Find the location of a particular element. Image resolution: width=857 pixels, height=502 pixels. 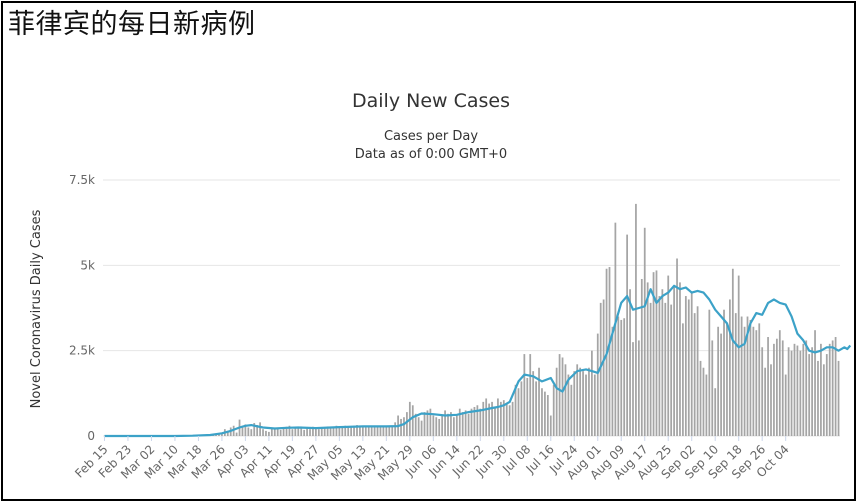

y-axis-label: Novel Coronavirus Daily Cases is located at coordinates (36, 308).